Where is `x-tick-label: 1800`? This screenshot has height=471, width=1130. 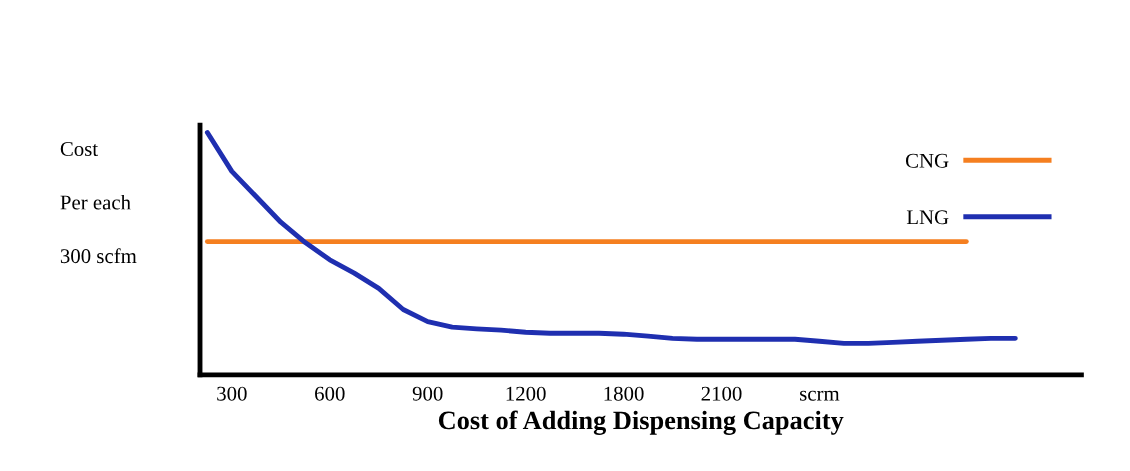
x-tick-label: 1800 is located at coordinates (624, 393).